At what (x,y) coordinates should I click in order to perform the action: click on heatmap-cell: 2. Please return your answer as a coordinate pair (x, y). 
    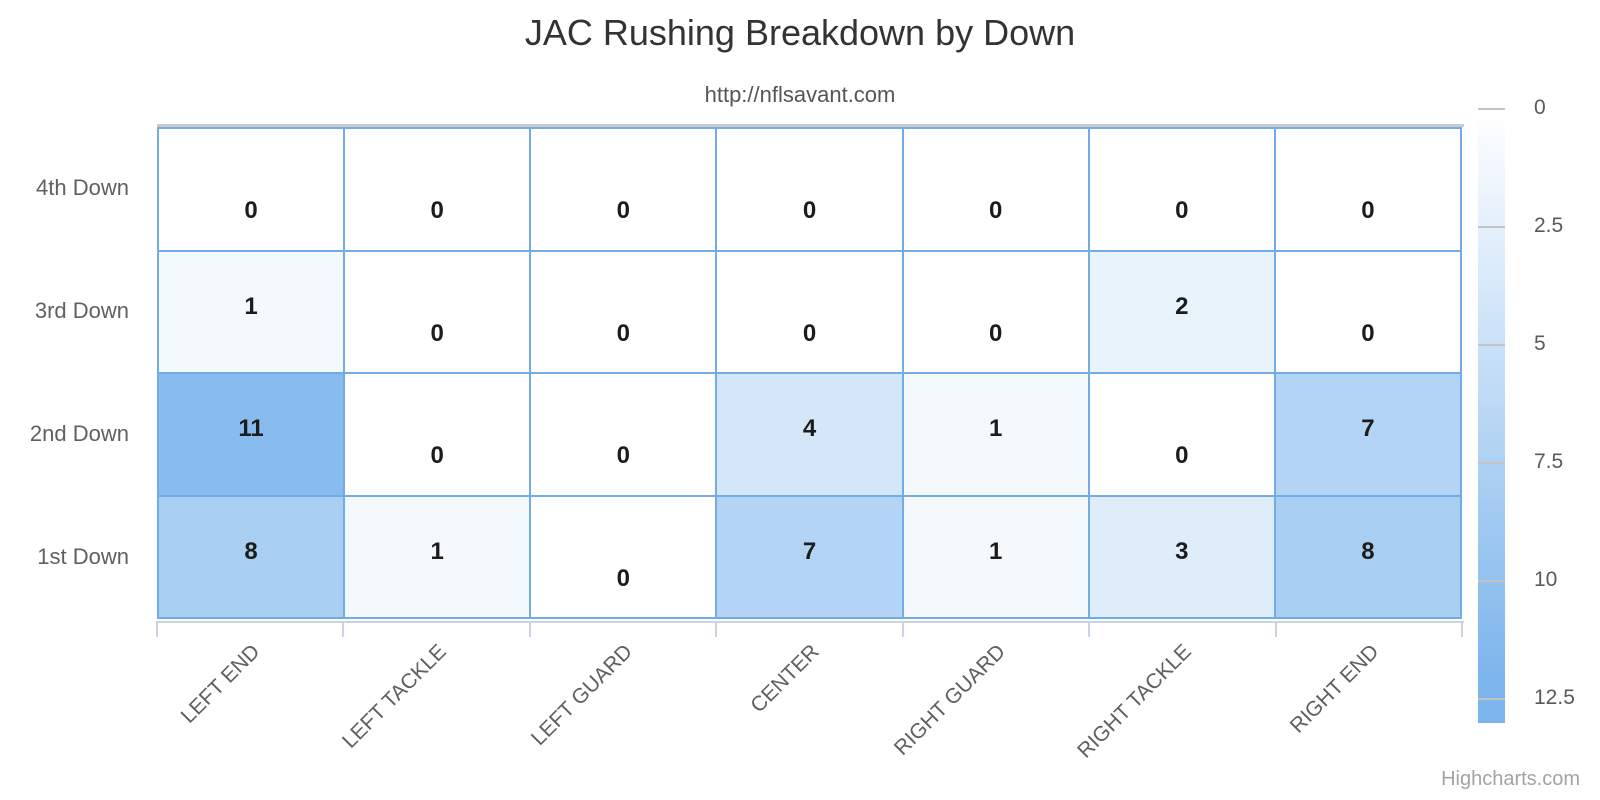
    Looking at the image, I should click on (1181, 311).